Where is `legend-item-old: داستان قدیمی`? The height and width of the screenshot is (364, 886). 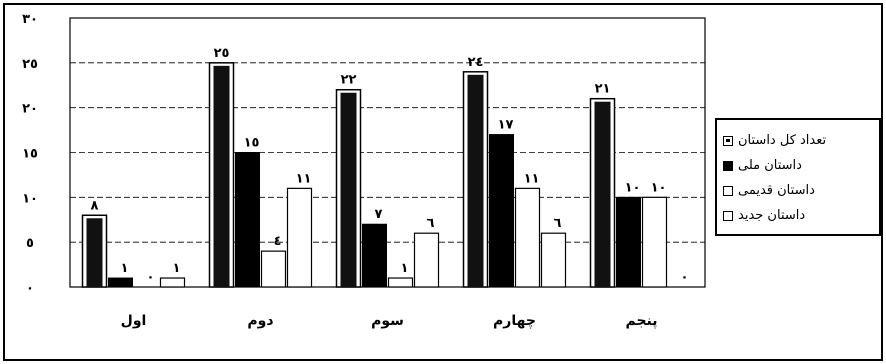 legend-item-old: داستان قدیمی is located at coordinates (798, 190).